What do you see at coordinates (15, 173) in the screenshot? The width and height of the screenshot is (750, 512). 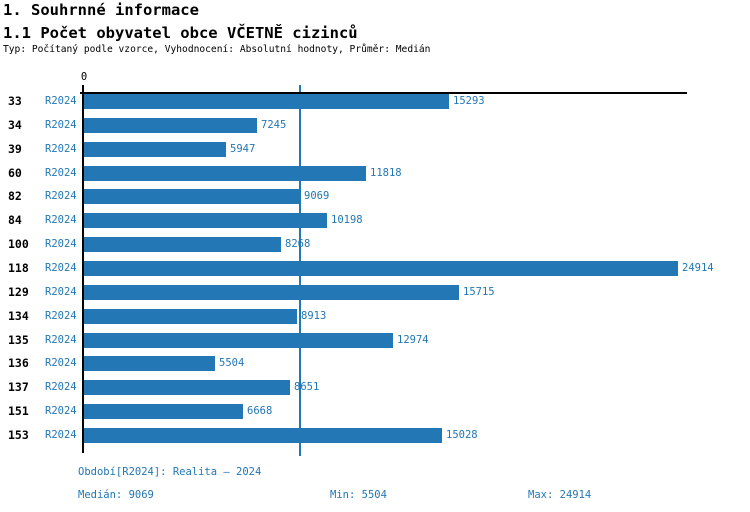 I see `row-category-label: 60` at bounding box center [15, 173].